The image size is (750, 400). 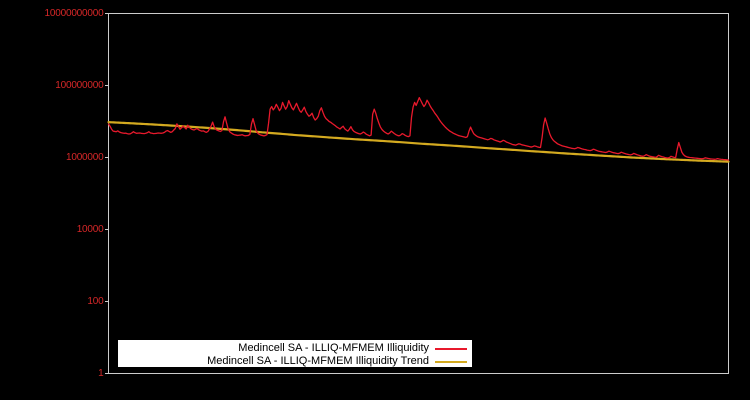 I want to click on y-axis-tick-label: 1000000, so click(x=84, y=157).